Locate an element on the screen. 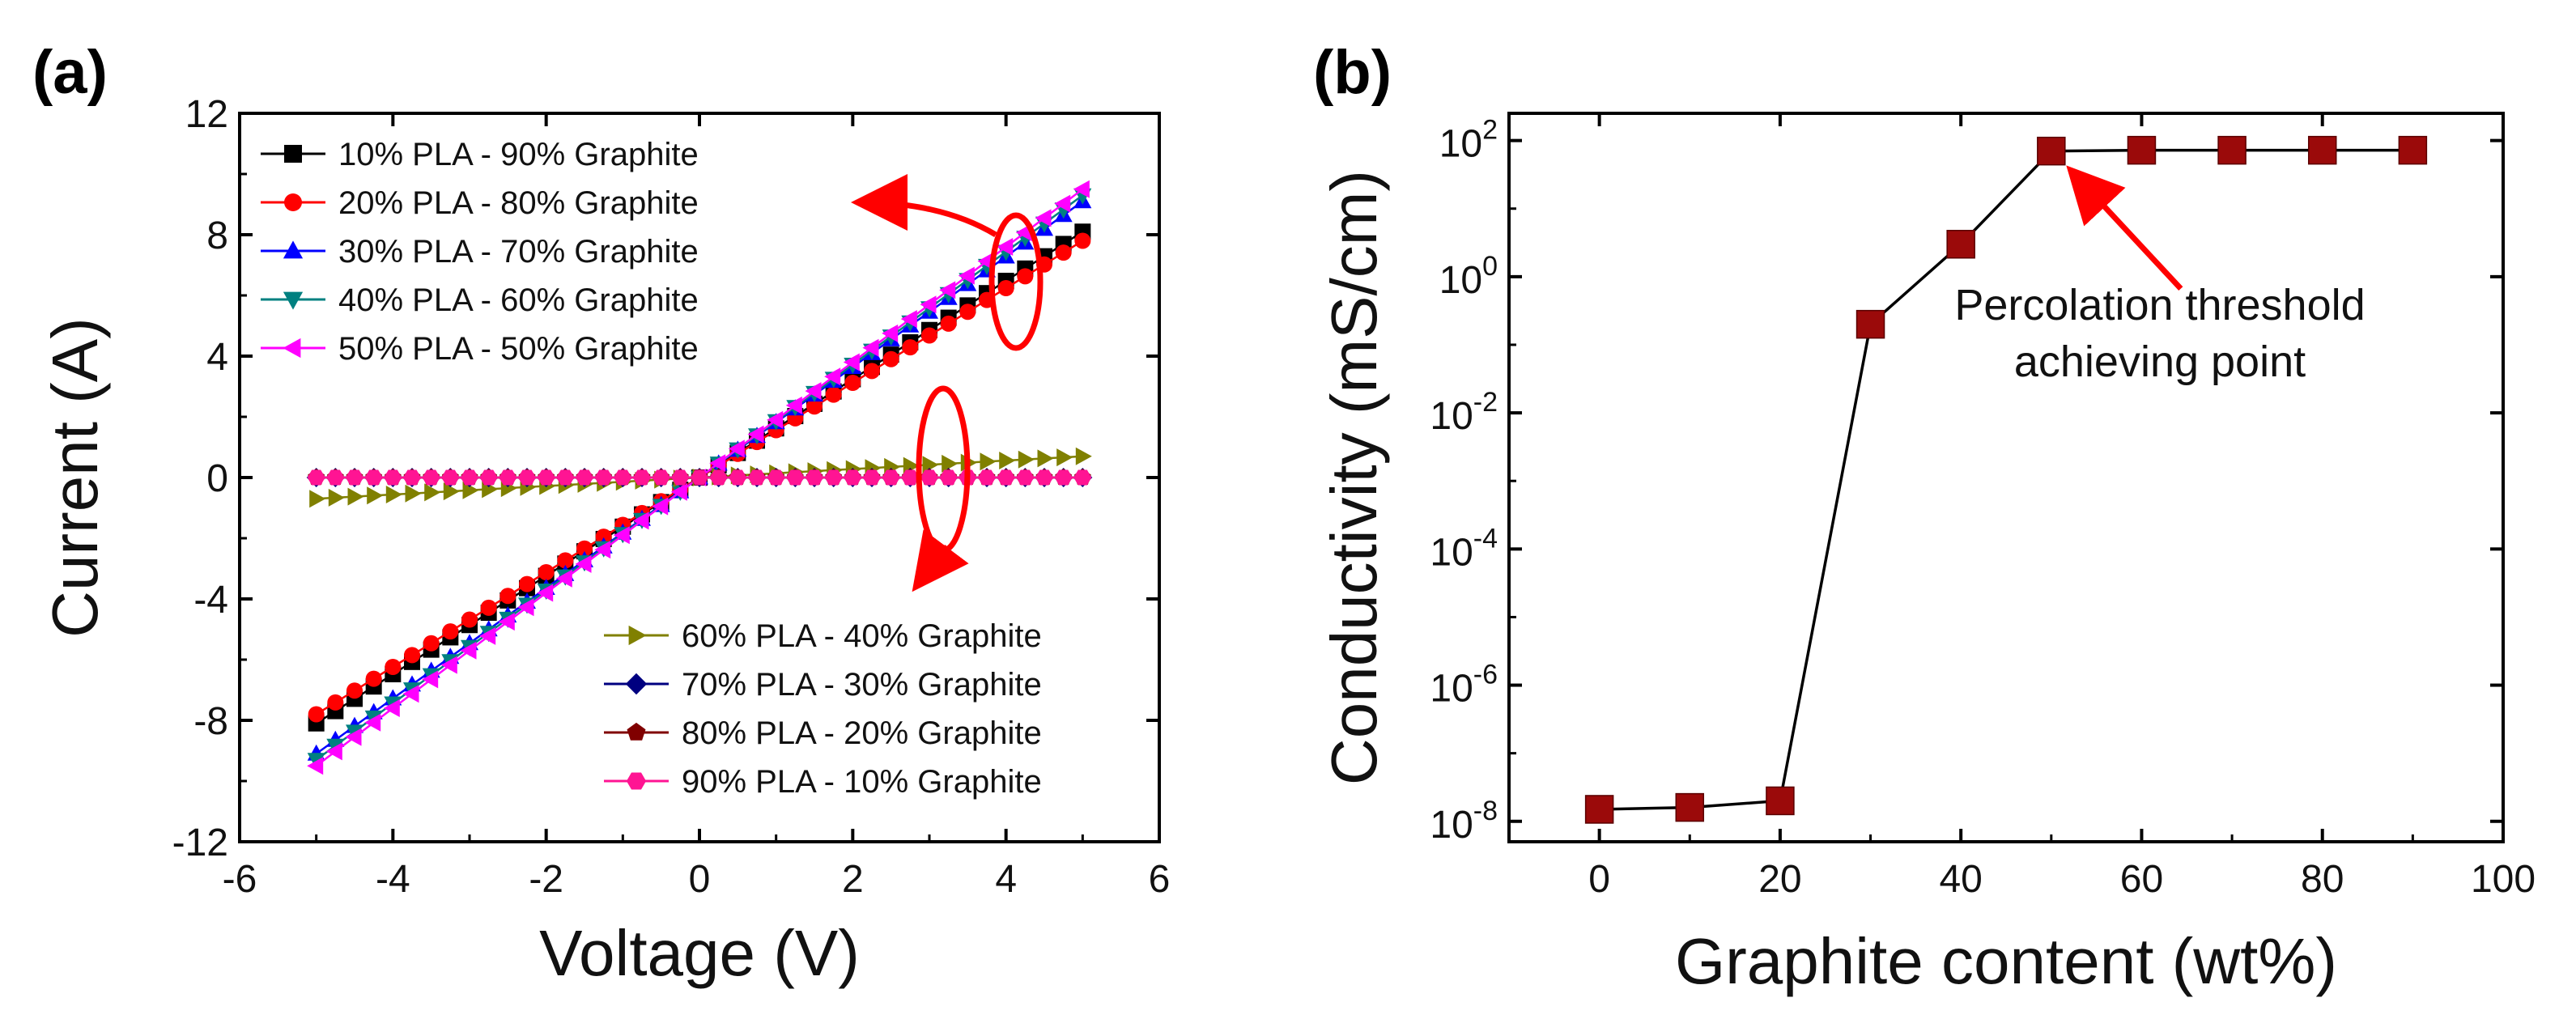  b-y-tick-label: 10⁻⁸ is located at coordinates (1464, 821).